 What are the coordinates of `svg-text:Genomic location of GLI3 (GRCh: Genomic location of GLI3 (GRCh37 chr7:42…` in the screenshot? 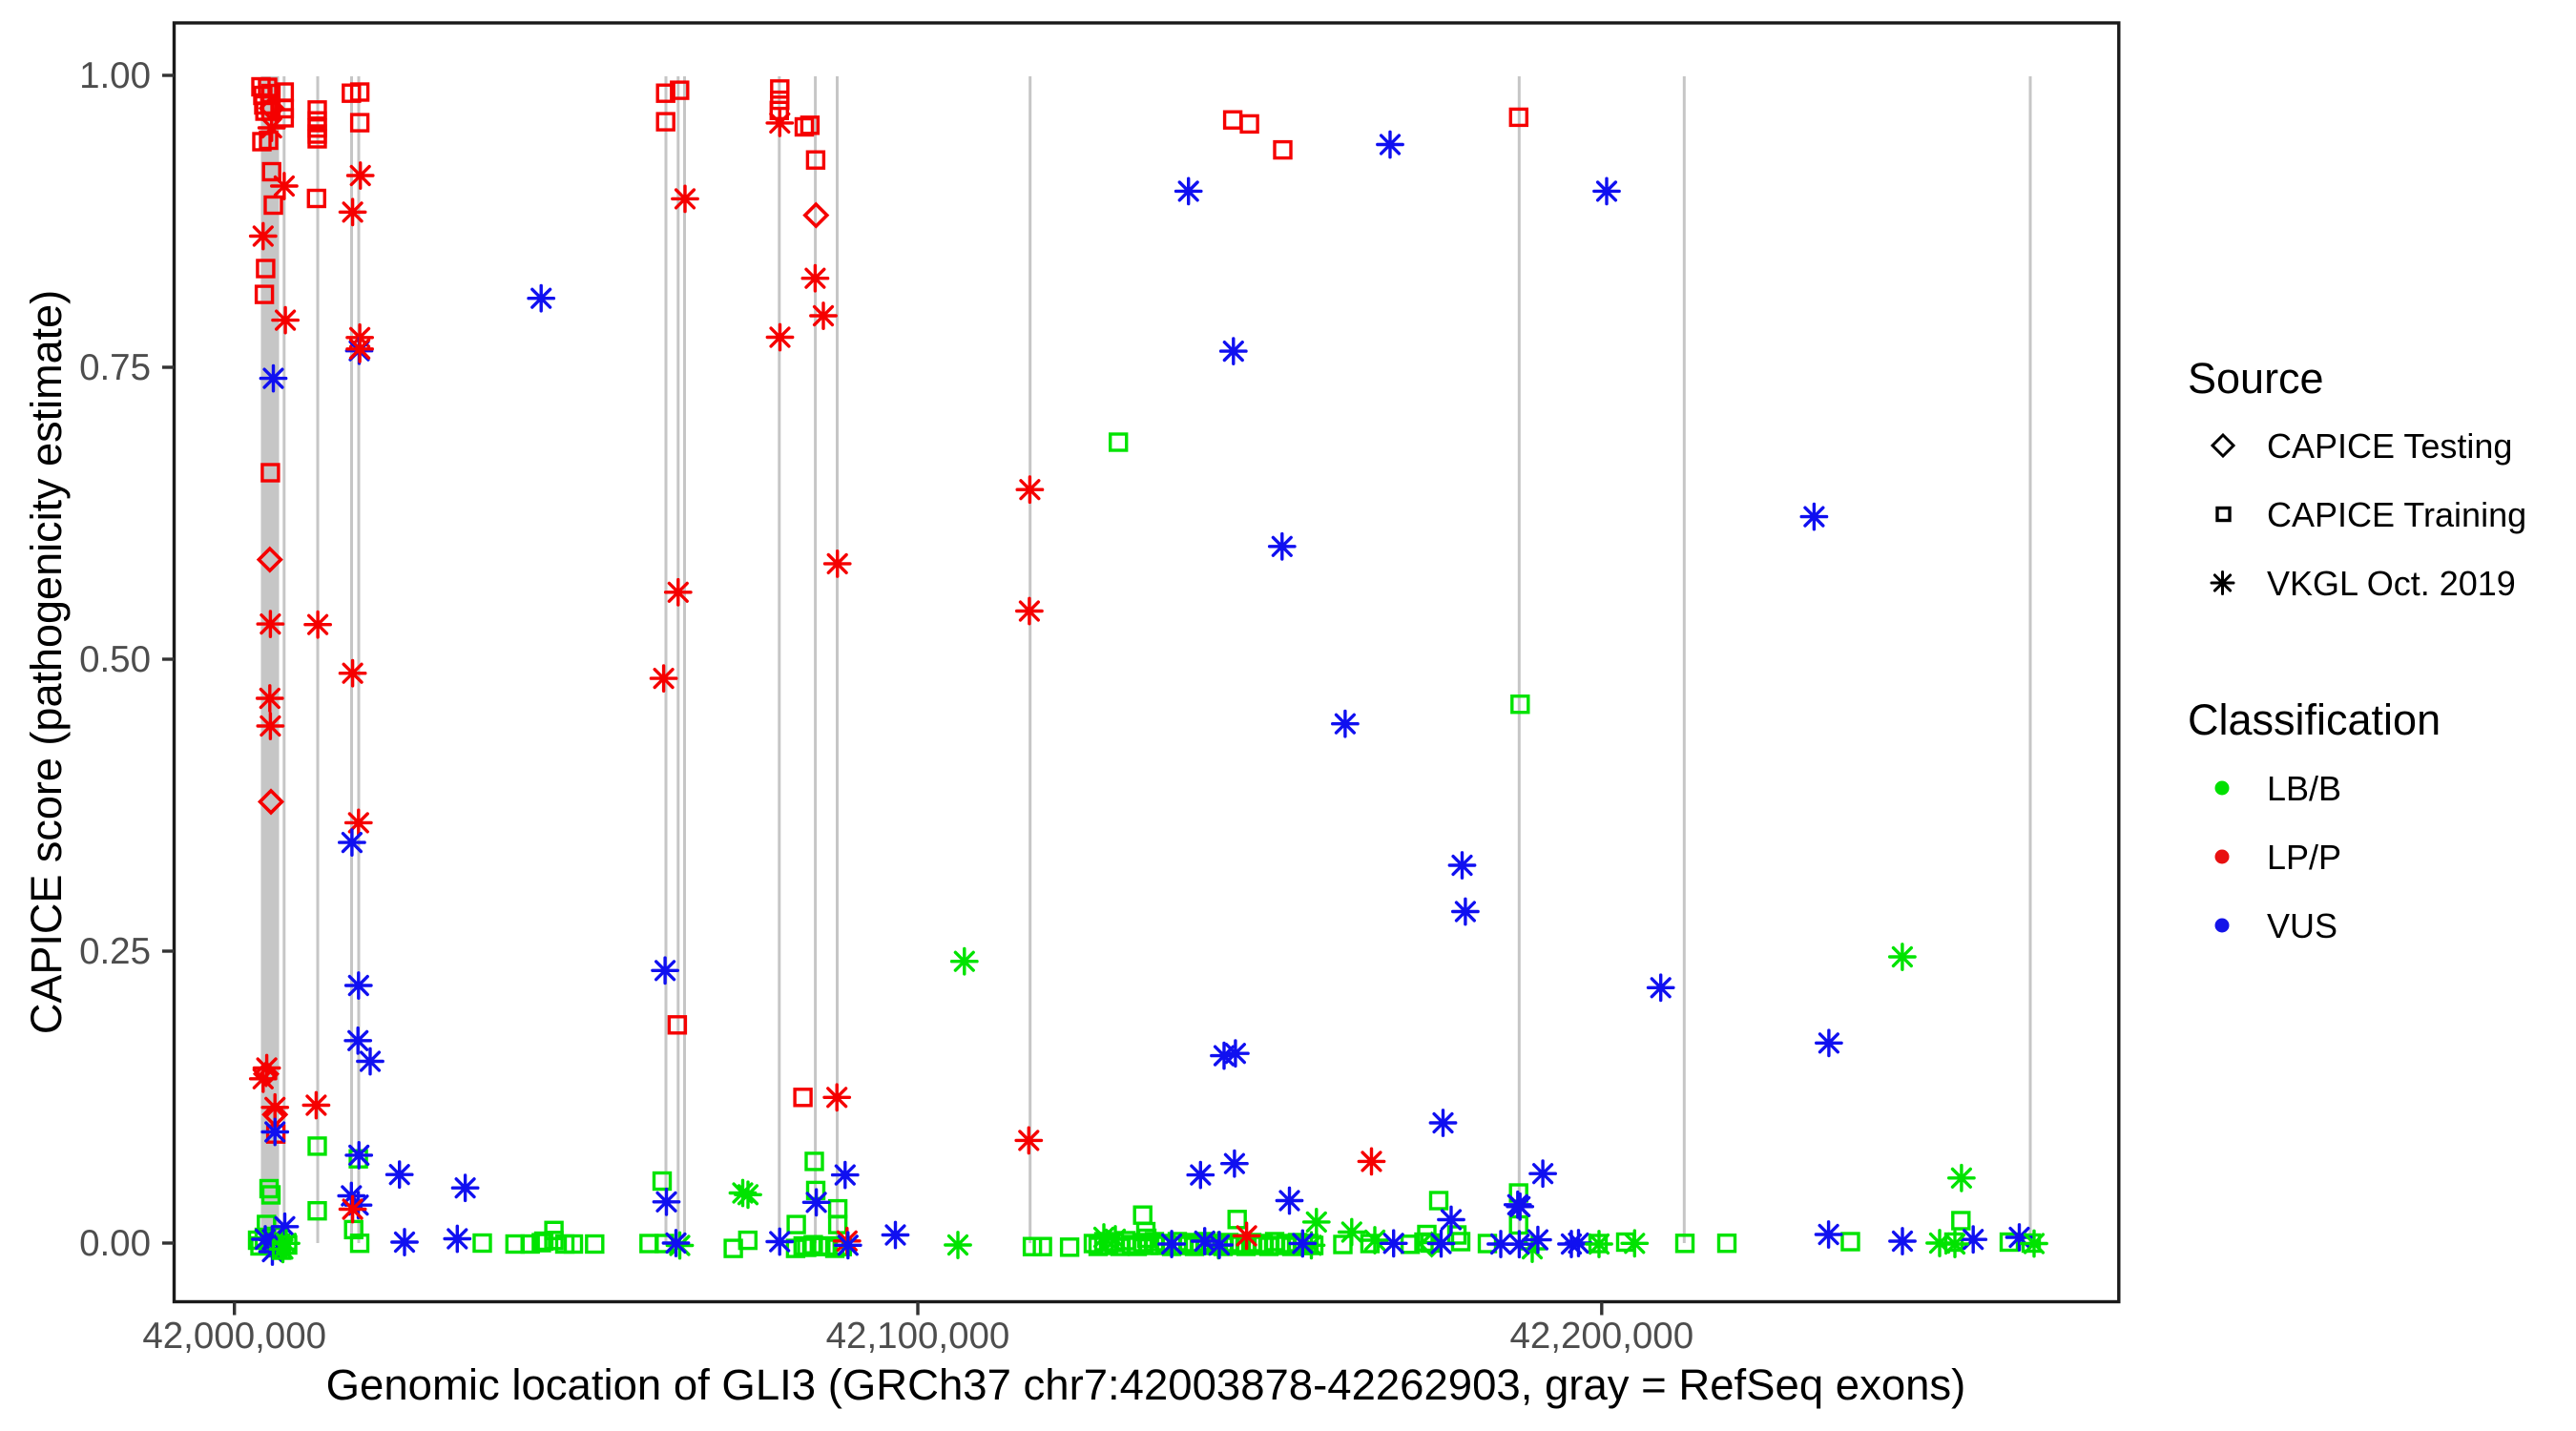 It's located at (1146, 1384).